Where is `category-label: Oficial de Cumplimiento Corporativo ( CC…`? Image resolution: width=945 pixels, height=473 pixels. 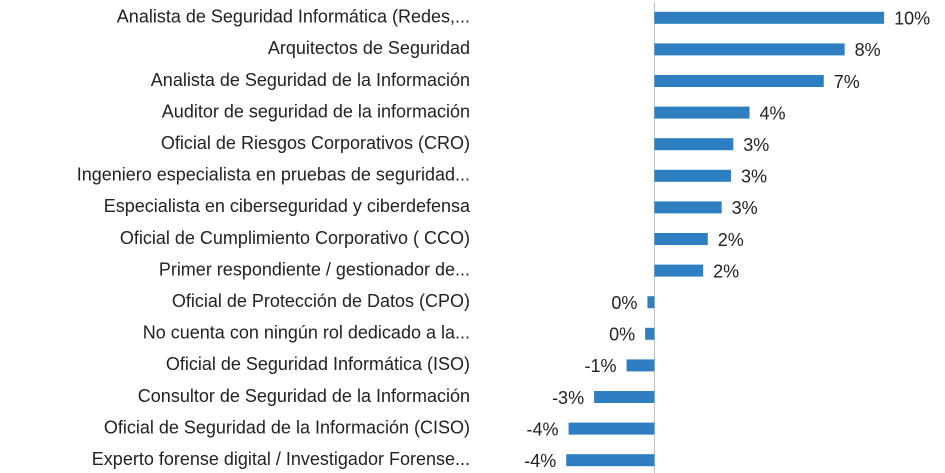
category-label: Oficial de Cumplimiento Corporativo ( CC… is located at coordinates (295, 238).